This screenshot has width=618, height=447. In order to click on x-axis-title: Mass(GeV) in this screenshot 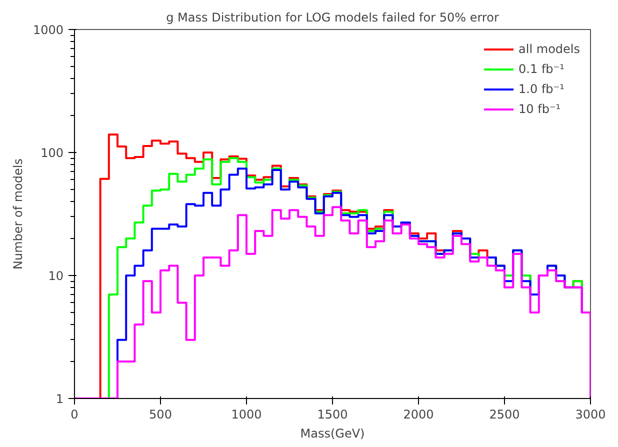, I will do `click(332, 433)`.